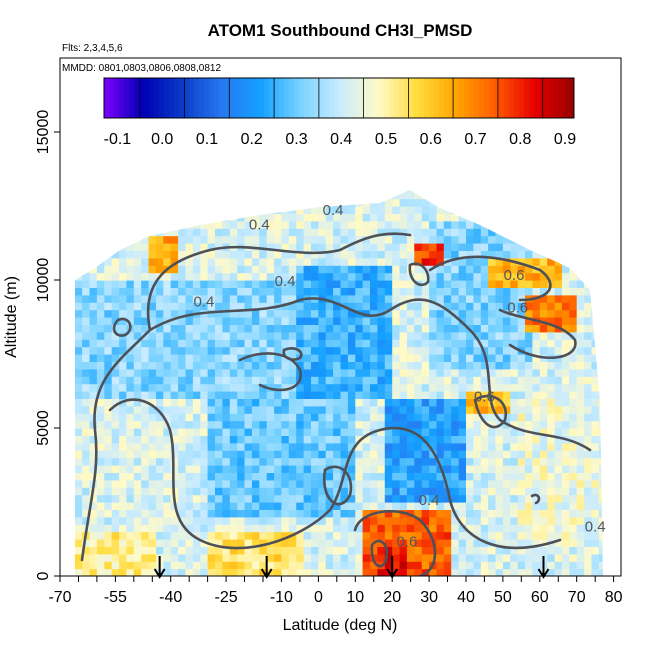 This screenshot has width=650, height=650. I want to click on contour-label: 0.4, so click(259, 225).